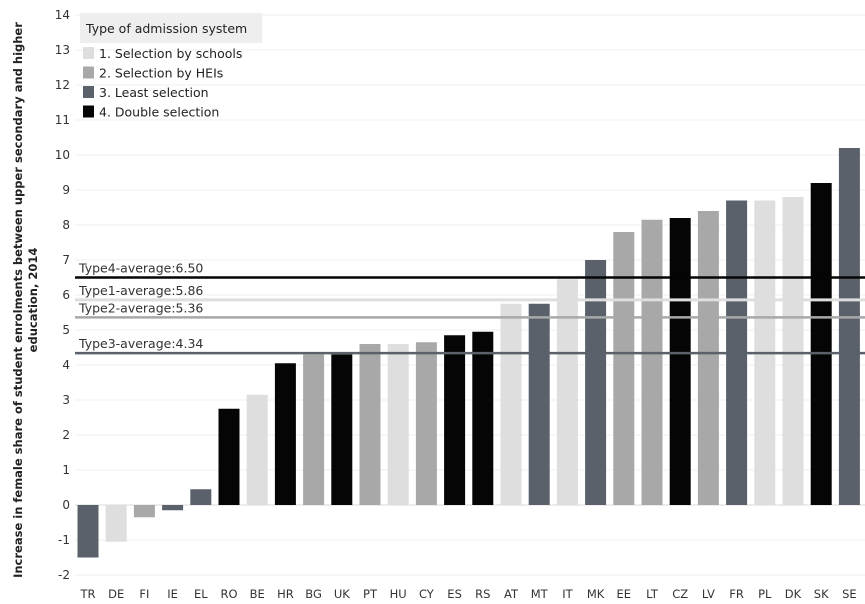 The image size is (865, 604). I want to click on average-label-type2: Type2-average:5.36, so click(140, 307).